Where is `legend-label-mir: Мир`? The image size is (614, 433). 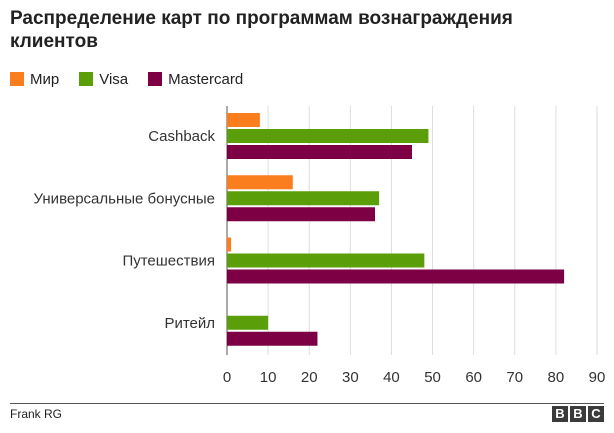
legend-label-mir: Мир is located at coordinates (45, 79).